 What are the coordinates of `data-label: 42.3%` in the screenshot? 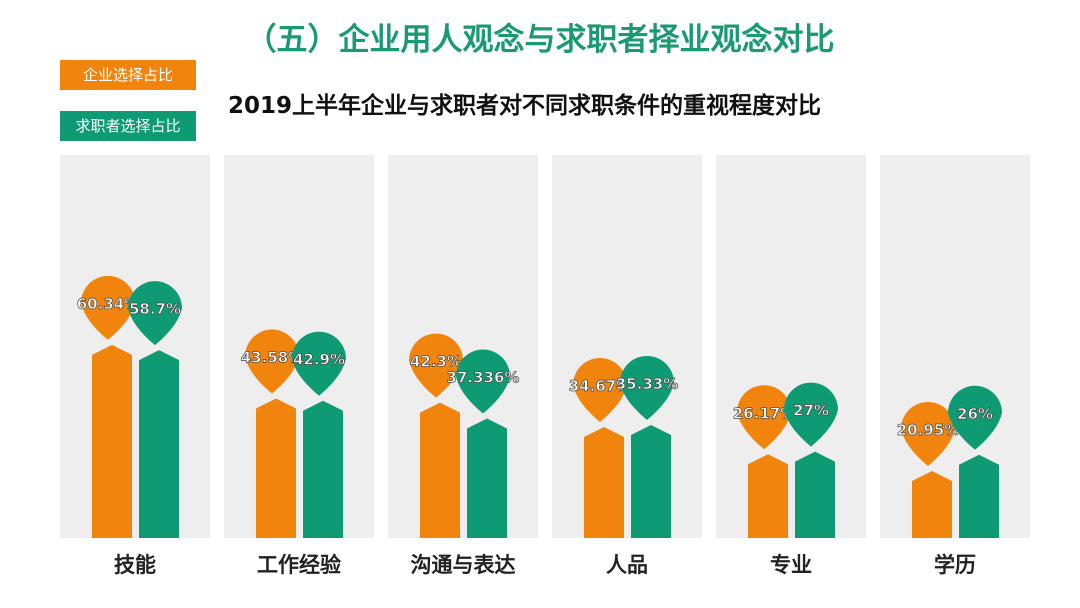 It's located at (436, 362).